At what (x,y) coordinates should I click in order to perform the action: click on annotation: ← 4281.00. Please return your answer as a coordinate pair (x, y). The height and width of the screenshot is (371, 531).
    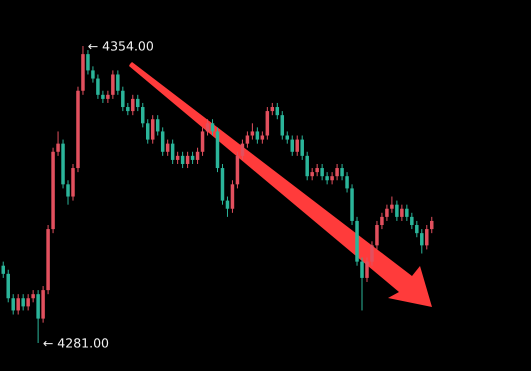
    Looking at the image, I should click on (76, 342).